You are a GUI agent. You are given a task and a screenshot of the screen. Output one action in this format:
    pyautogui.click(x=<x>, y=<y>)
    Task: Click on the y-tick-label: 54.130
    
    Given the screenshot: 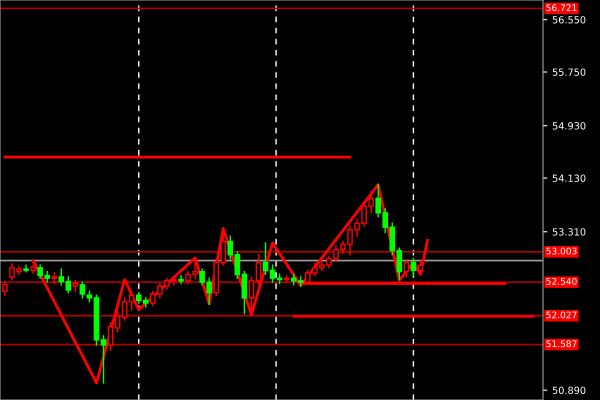 What is the action you would take?
    pyautogui.click(x=569, y=178)
    